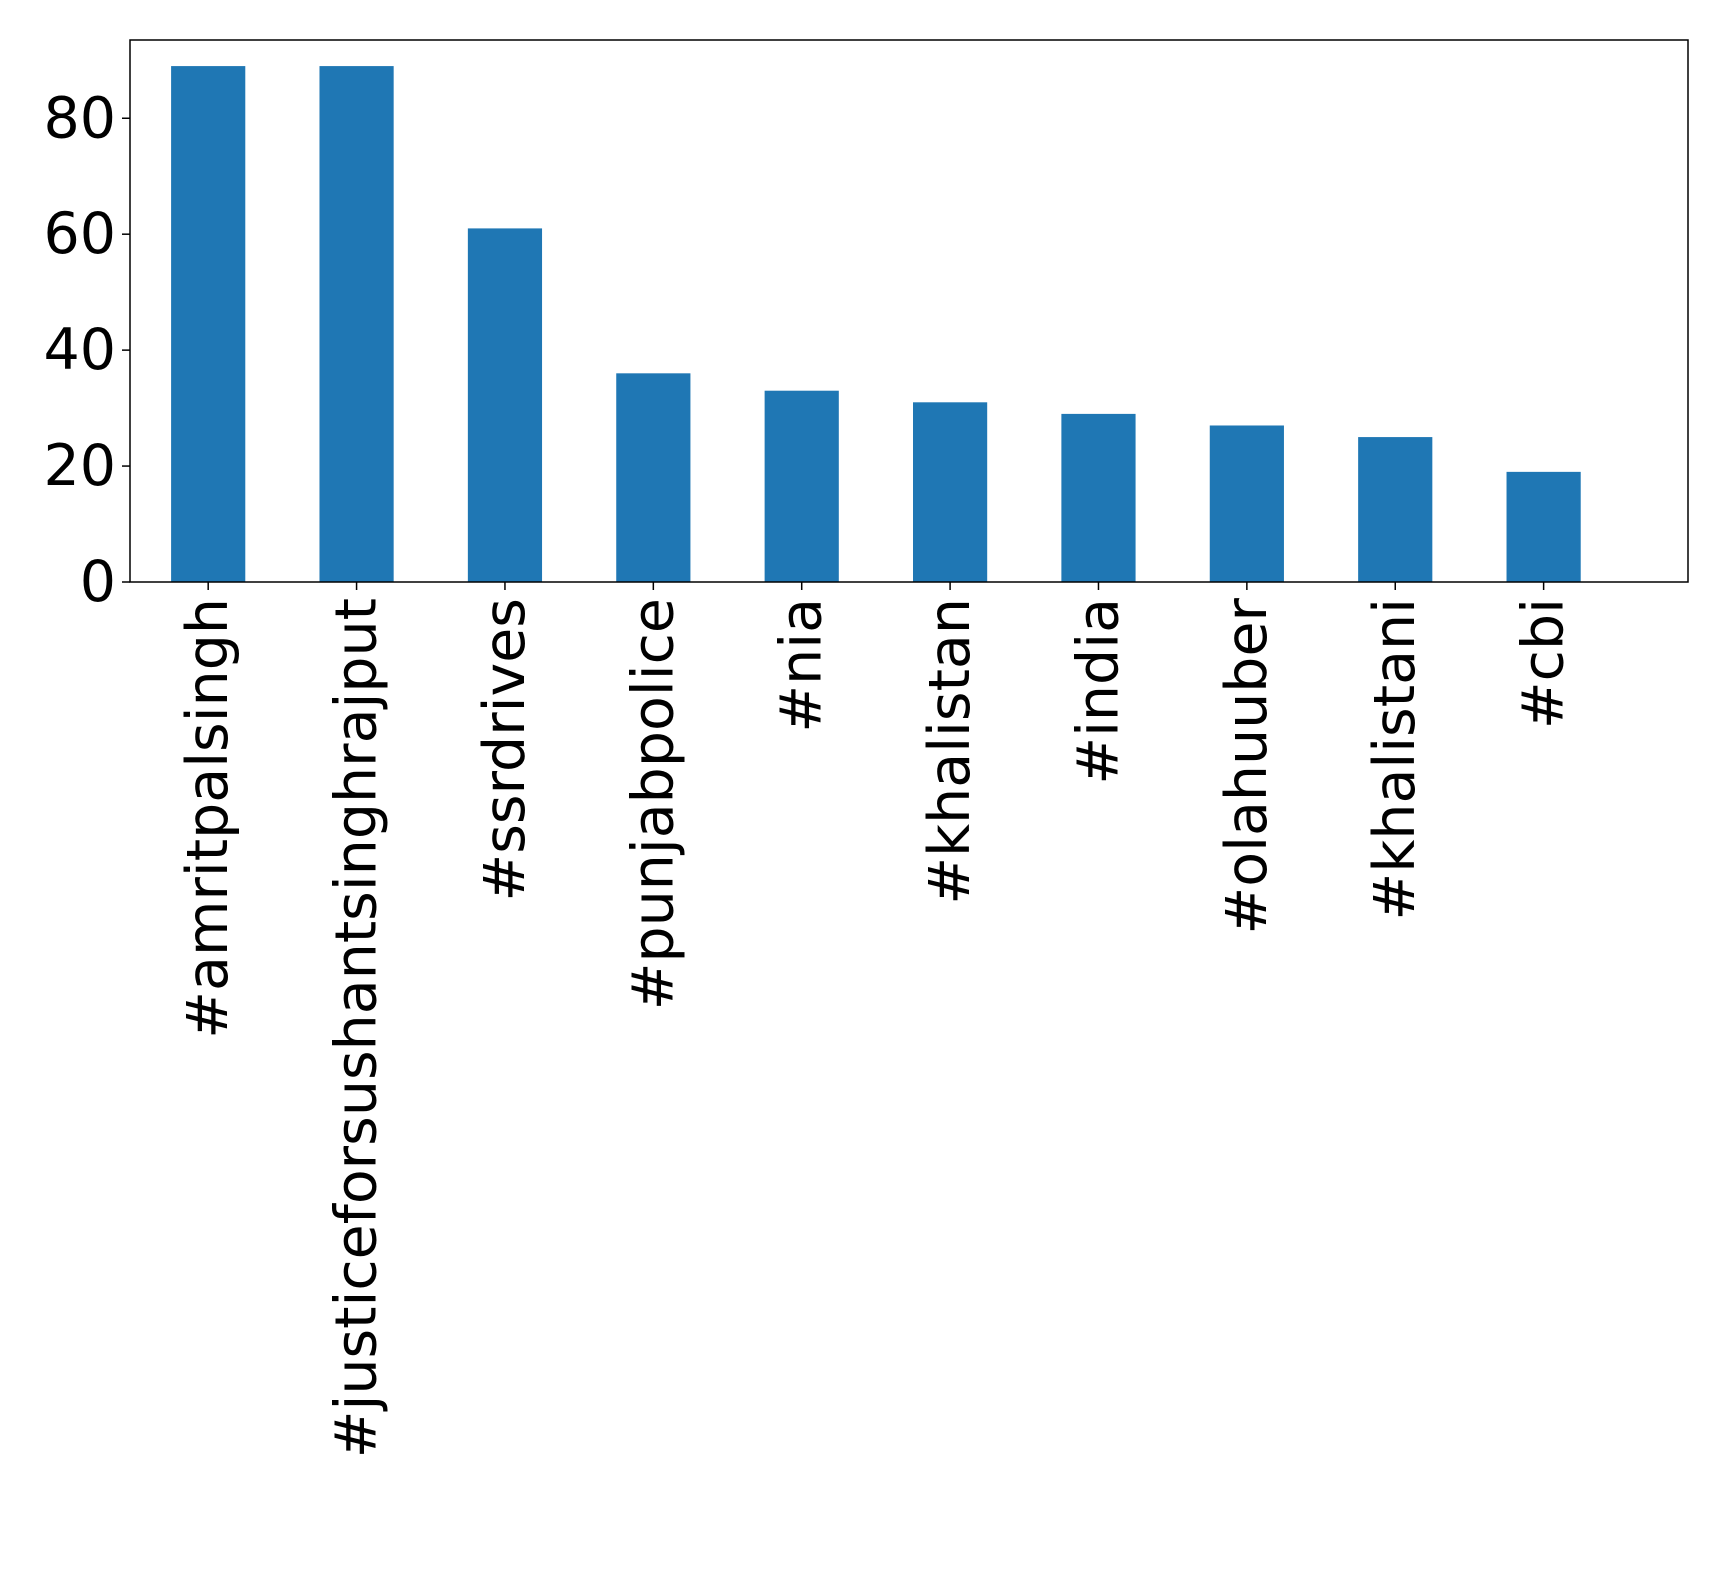 This screenshot has height=1571, width=1719. Describe the element at coordinates (802, 665) in the screenshot. I see `x-tick-label: #nia` at that location.